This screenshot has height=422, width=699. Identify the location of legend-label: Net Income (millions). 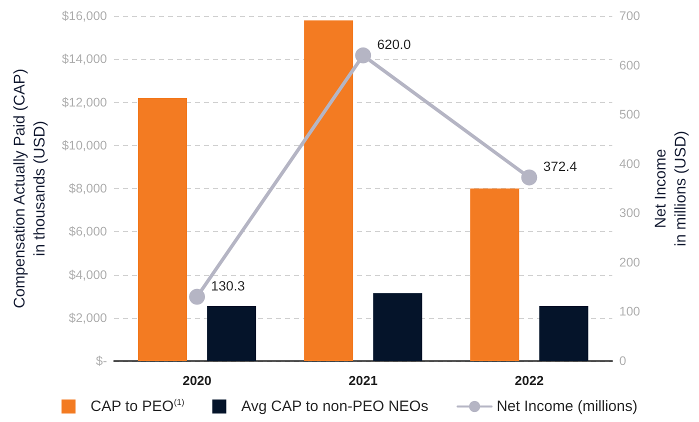
(567, 406).